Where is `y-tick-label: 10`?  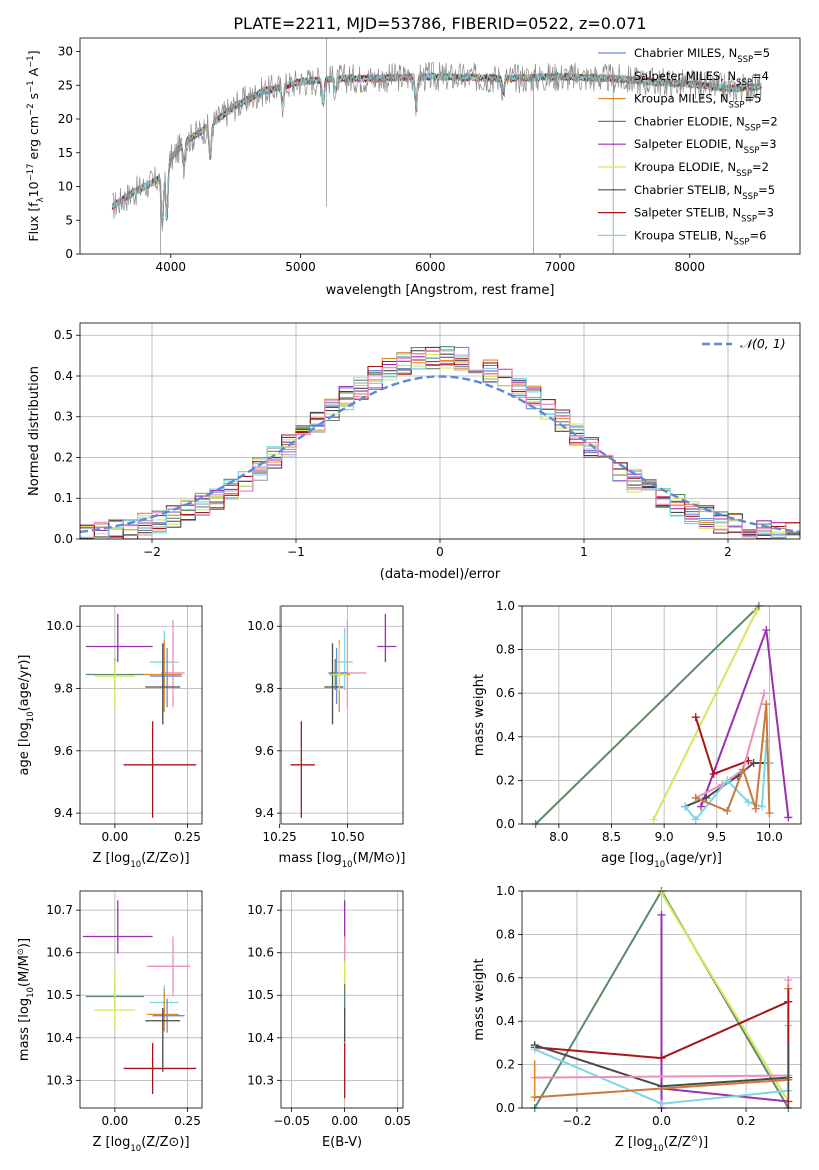 y-tick-label: 10 is located at coordinates (65, 187).